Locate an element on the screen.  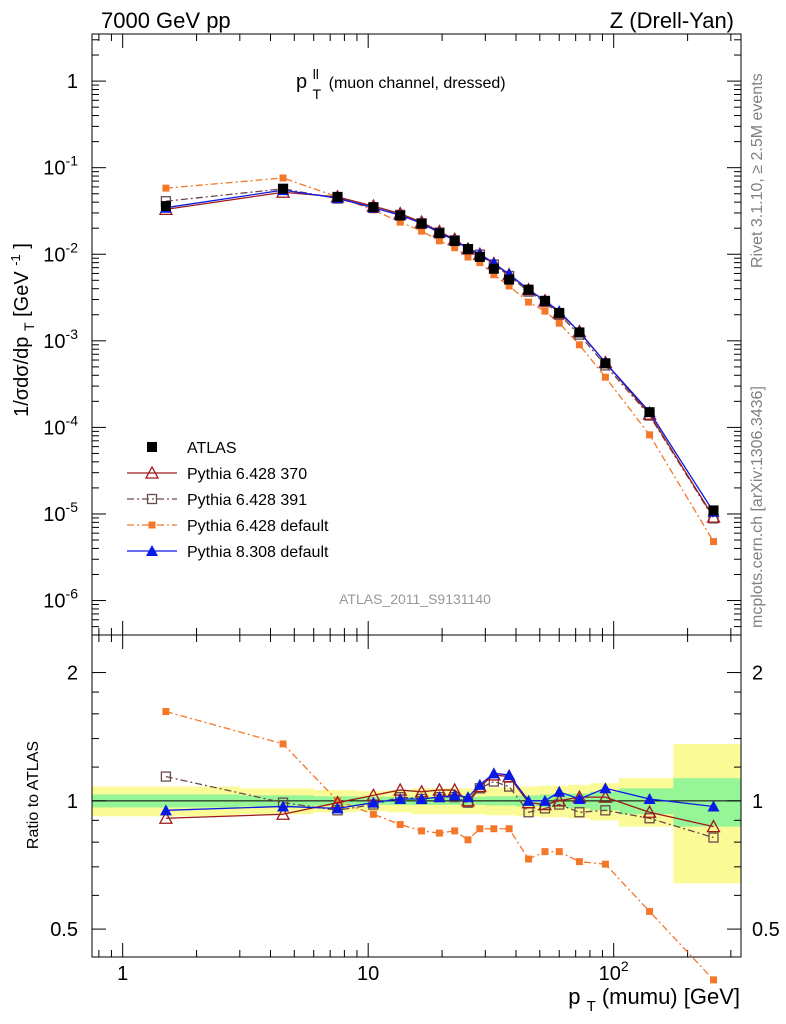
ratio-y-tick-label-right: 2 is located at coordinates (757, 674).